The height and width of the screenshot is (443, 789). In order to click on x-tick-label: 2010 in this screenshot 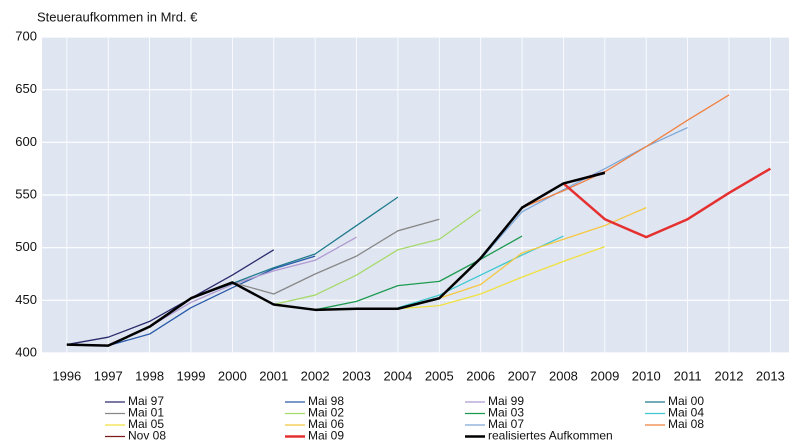, I will do `click(646, 375)`.